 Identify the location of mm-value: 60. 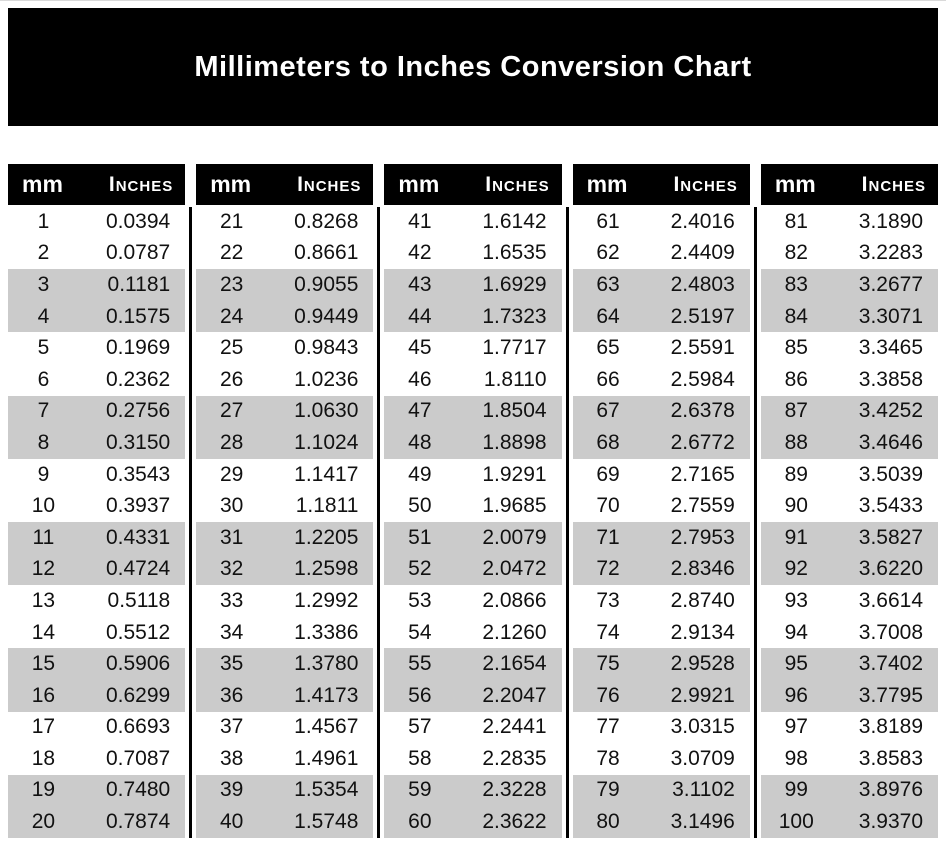
(420, 822).